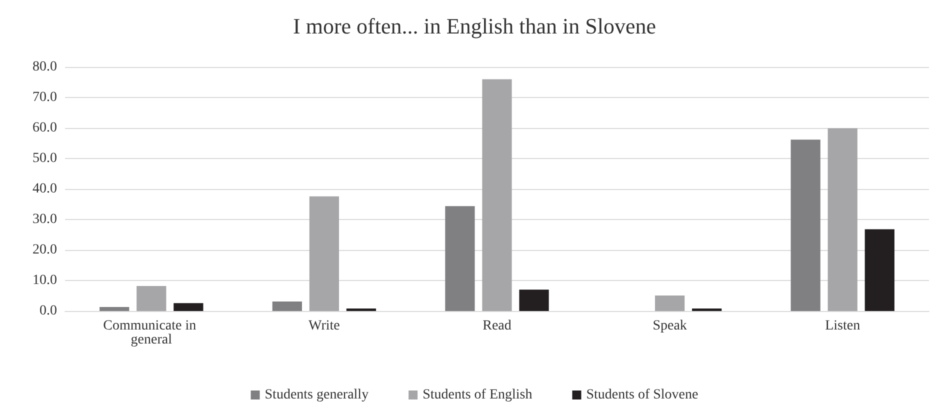 This screenshot has height=415, width=949. I want to click on x-tick-label: Listen, so click(842, 326).